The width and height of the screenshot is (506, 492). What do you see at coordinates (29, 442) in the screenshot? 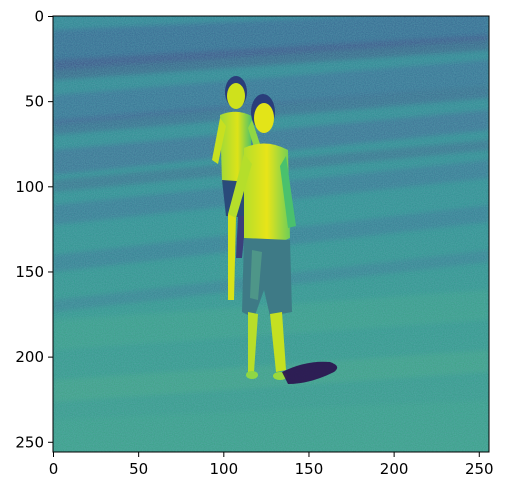
I see `y-tick-label: 250` at bounding box center [29, 442].